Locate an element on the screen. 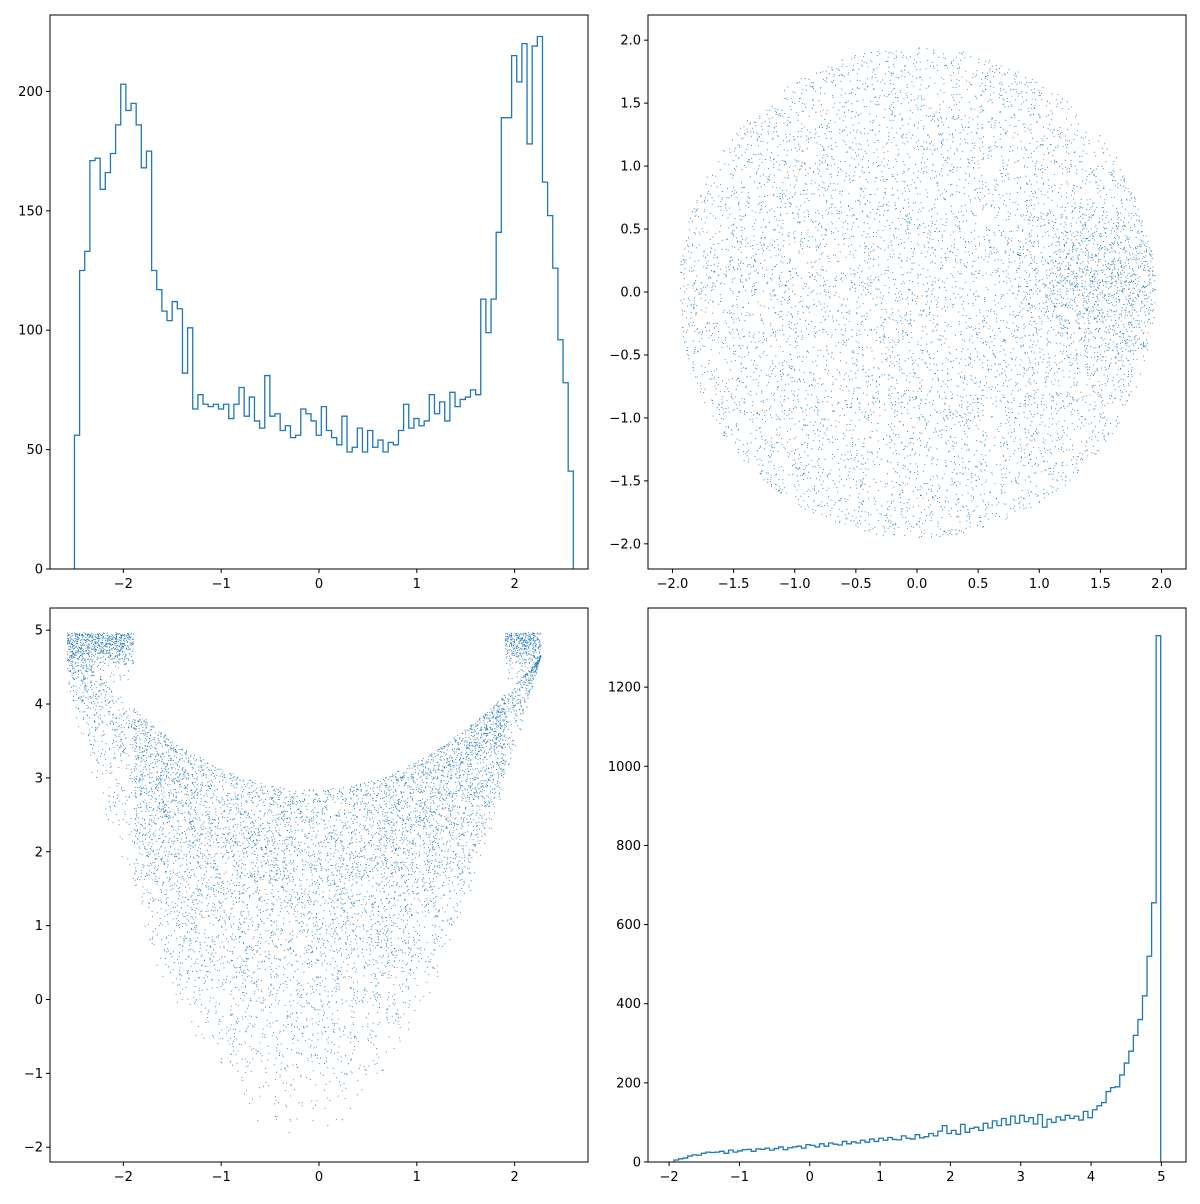 Image resolution: width=1200 pixels, height=1204 pixels. y-tick-label: 4 is located at coordinates (39, 705).